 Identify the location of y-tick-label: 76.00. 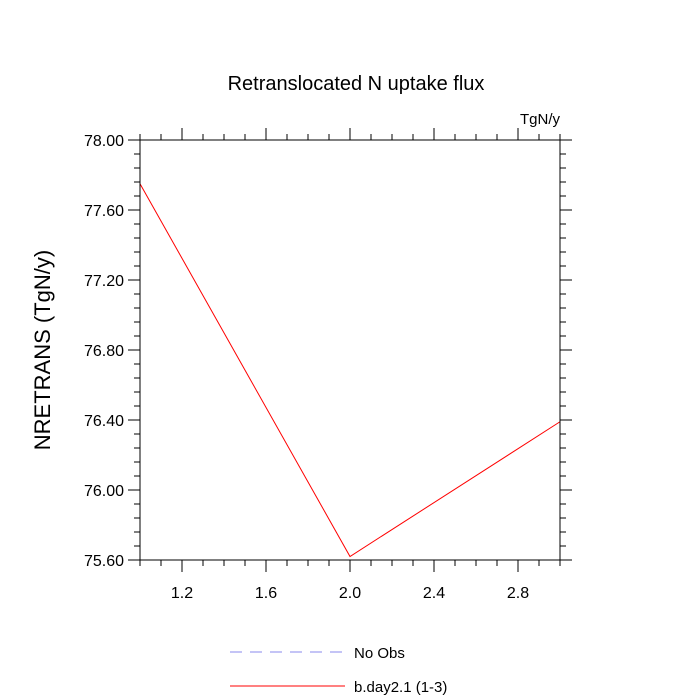
(104, 491).